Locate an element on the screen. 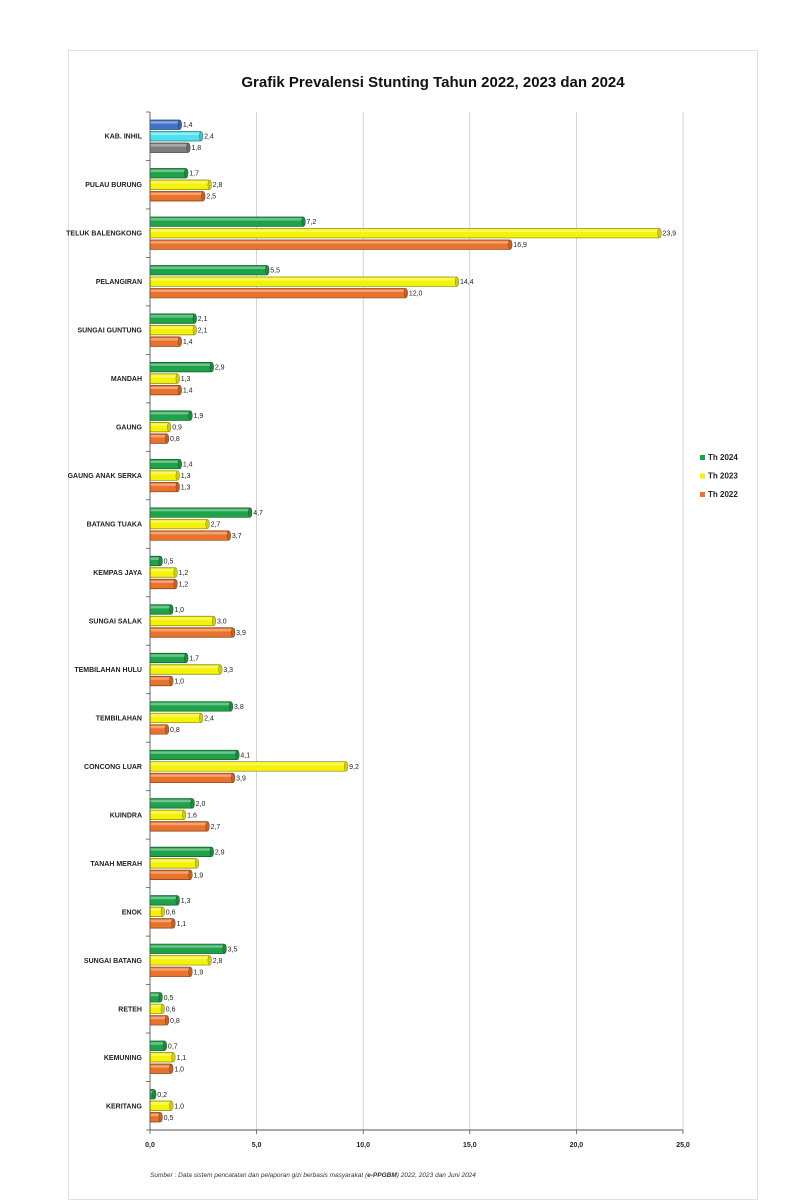  data-label: 3,7 is located at coordinates (237, 536).